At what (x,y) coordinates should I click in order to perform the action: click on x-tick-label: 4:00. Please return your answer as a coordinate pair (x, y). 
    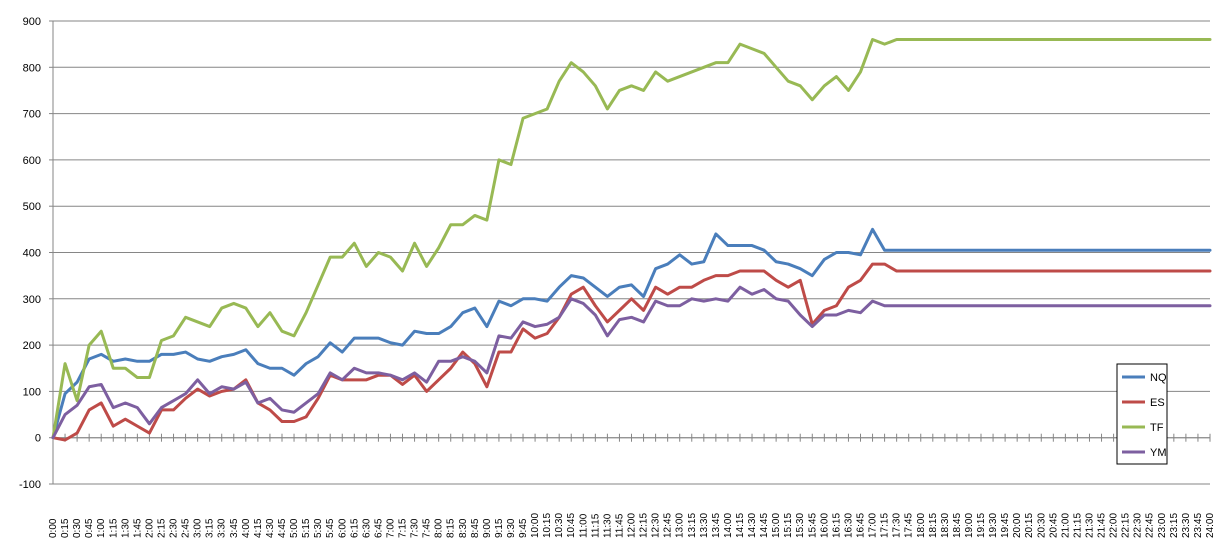
    Looking at the image, I should click on (246, 528).